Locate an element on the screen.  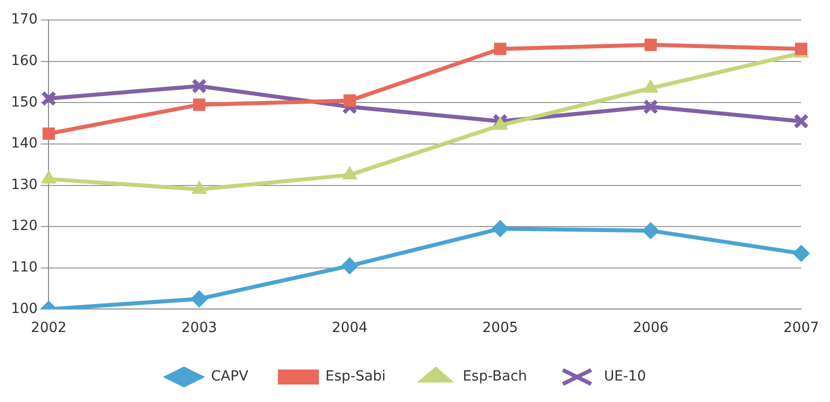
y-tick-label: 100 is located at coordinates (24, 308).